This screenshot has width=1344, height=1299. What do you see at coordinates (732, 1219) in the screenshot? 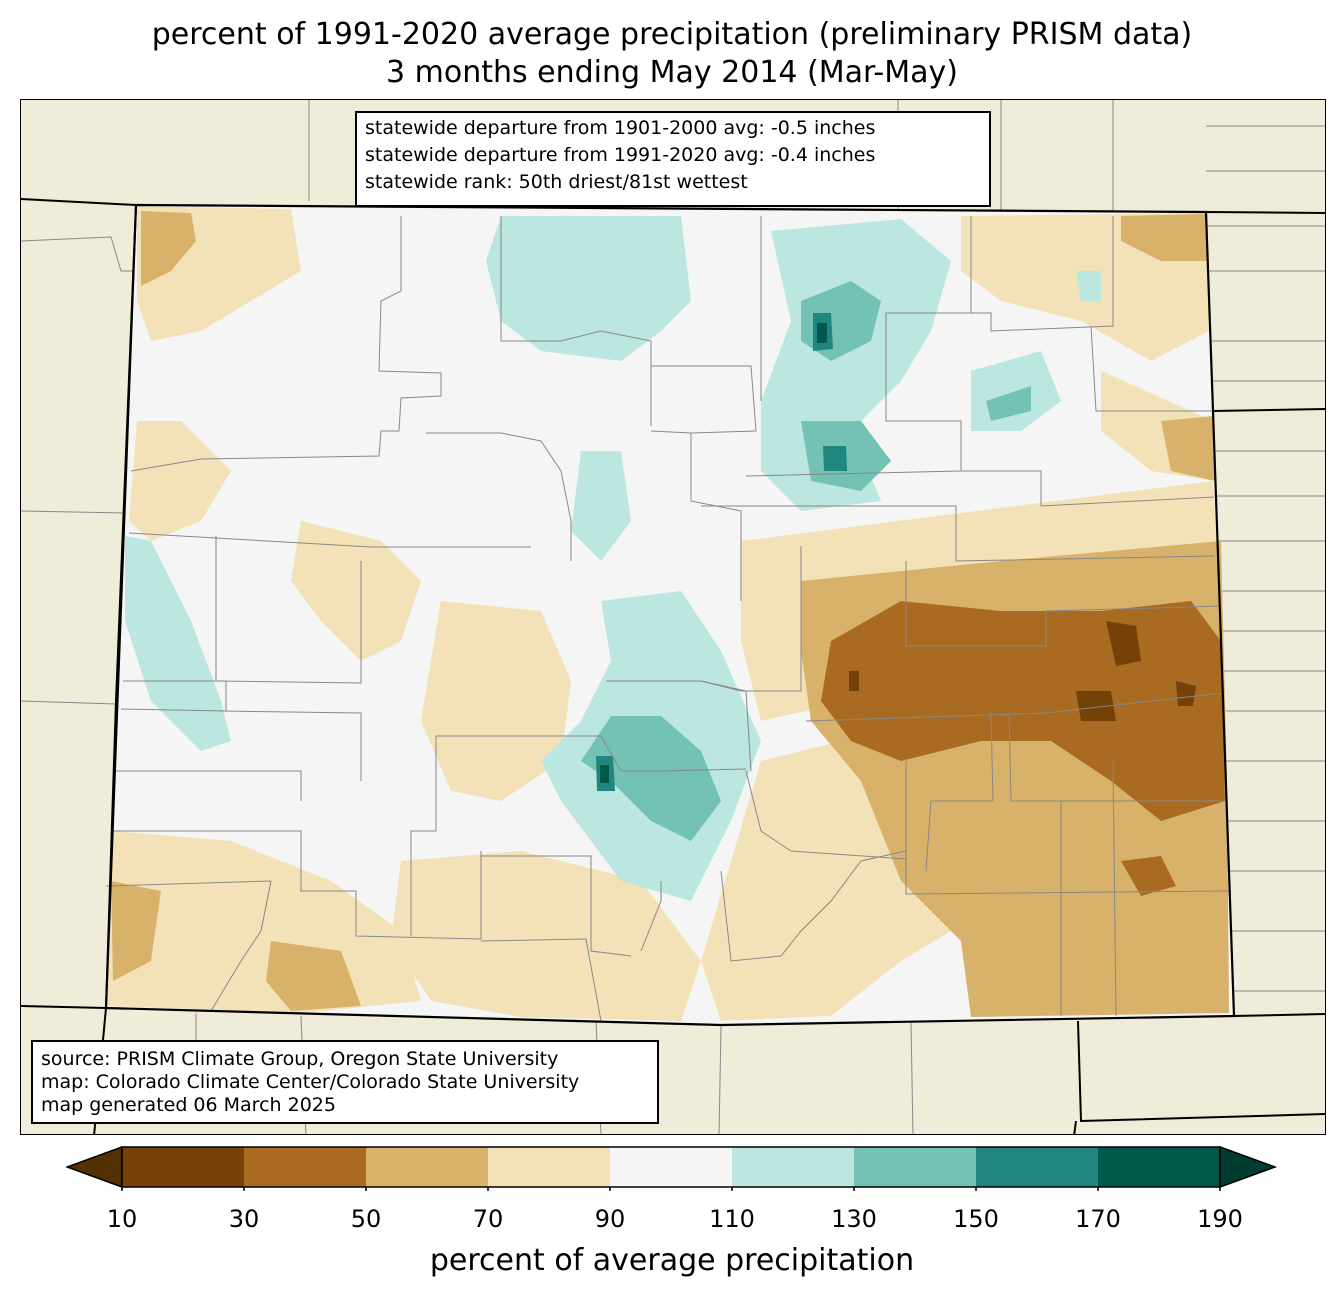
I see `colorbar-tick-label: 110` at bounding box center [732, 1219].